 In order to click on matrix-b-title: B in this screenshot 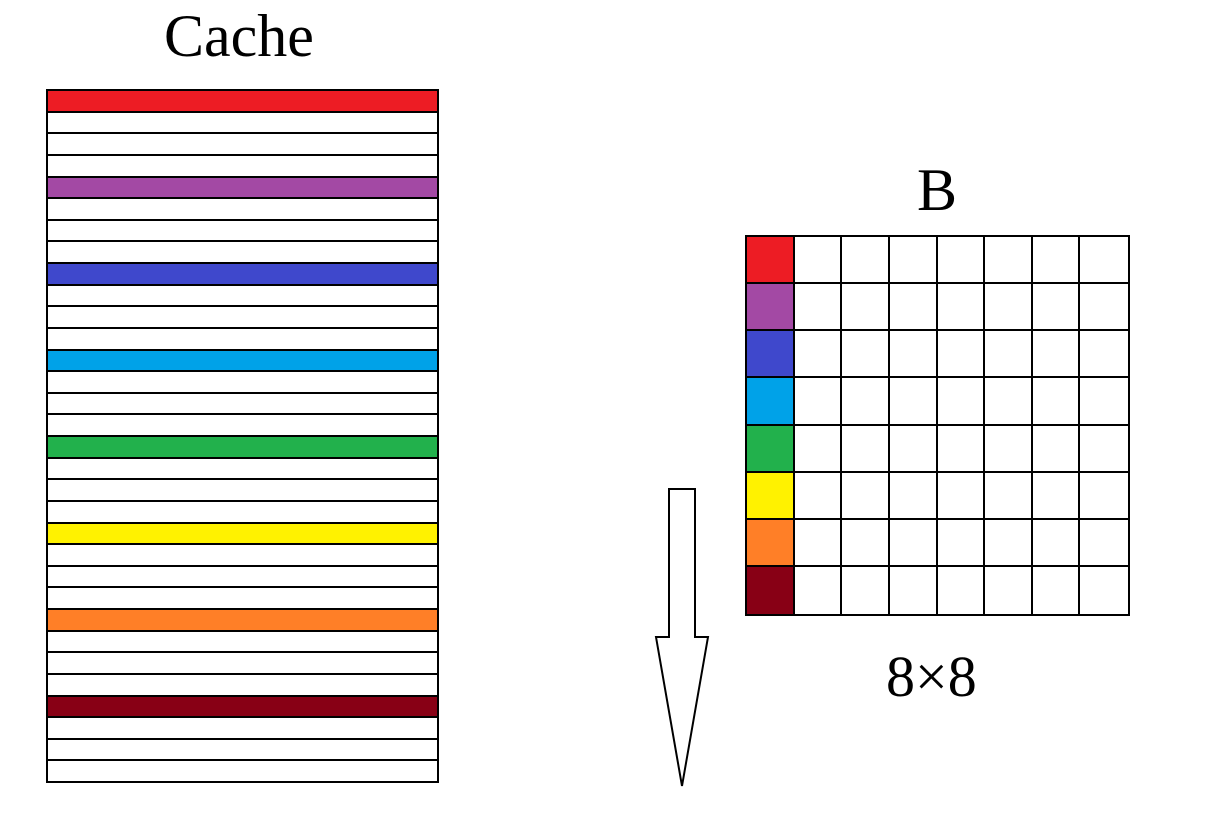, I will do `click(937, 190)`.